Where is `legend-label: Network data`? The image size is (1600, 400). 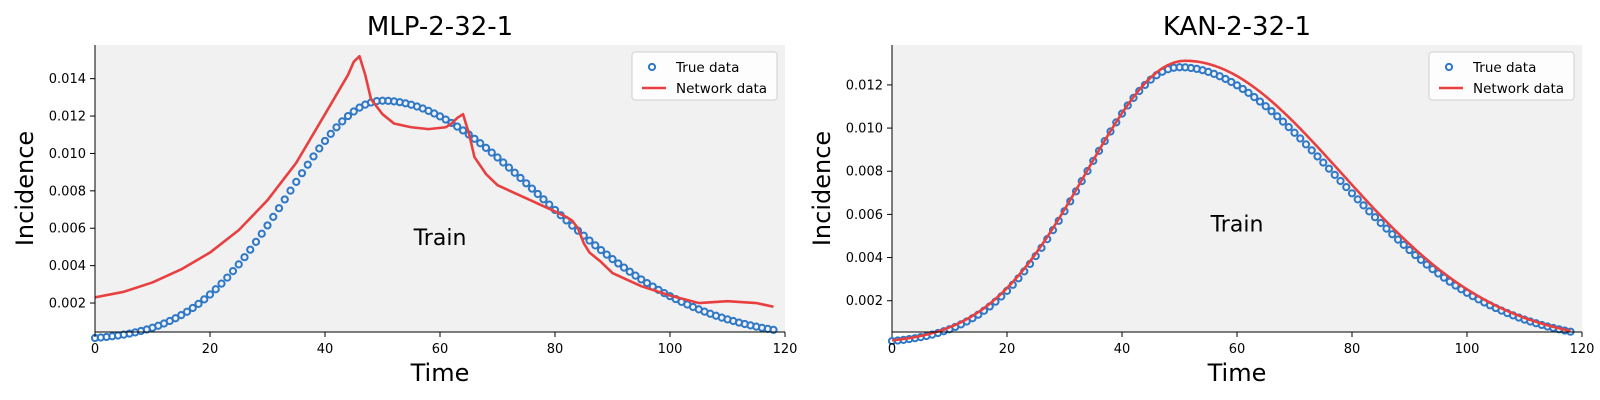
legend-label: Network data is located at coordinates (721, 89).